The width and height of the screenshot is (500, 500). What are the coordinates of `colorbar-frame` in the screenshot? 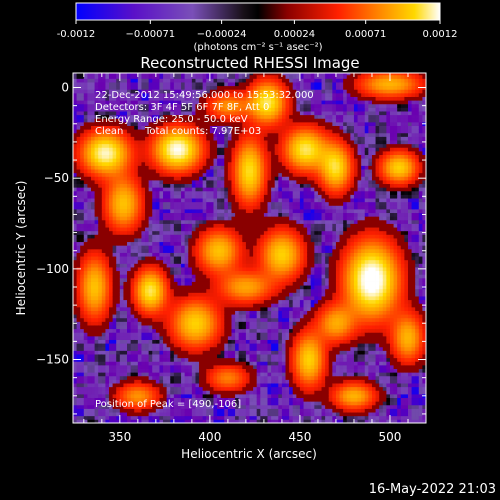 It's located at (258, 11).